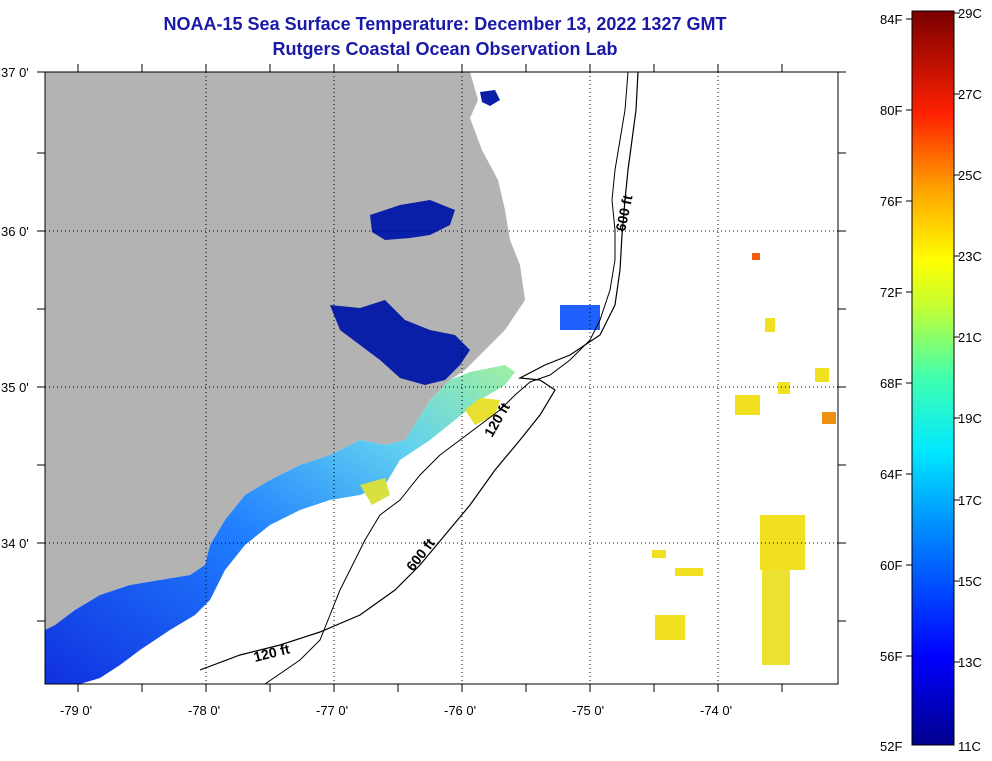 The height and width of the screenshot is (761, 992). Describe the element at coordinates (400, 342) in the screenshot. I see `pamlico-sound` at that location.